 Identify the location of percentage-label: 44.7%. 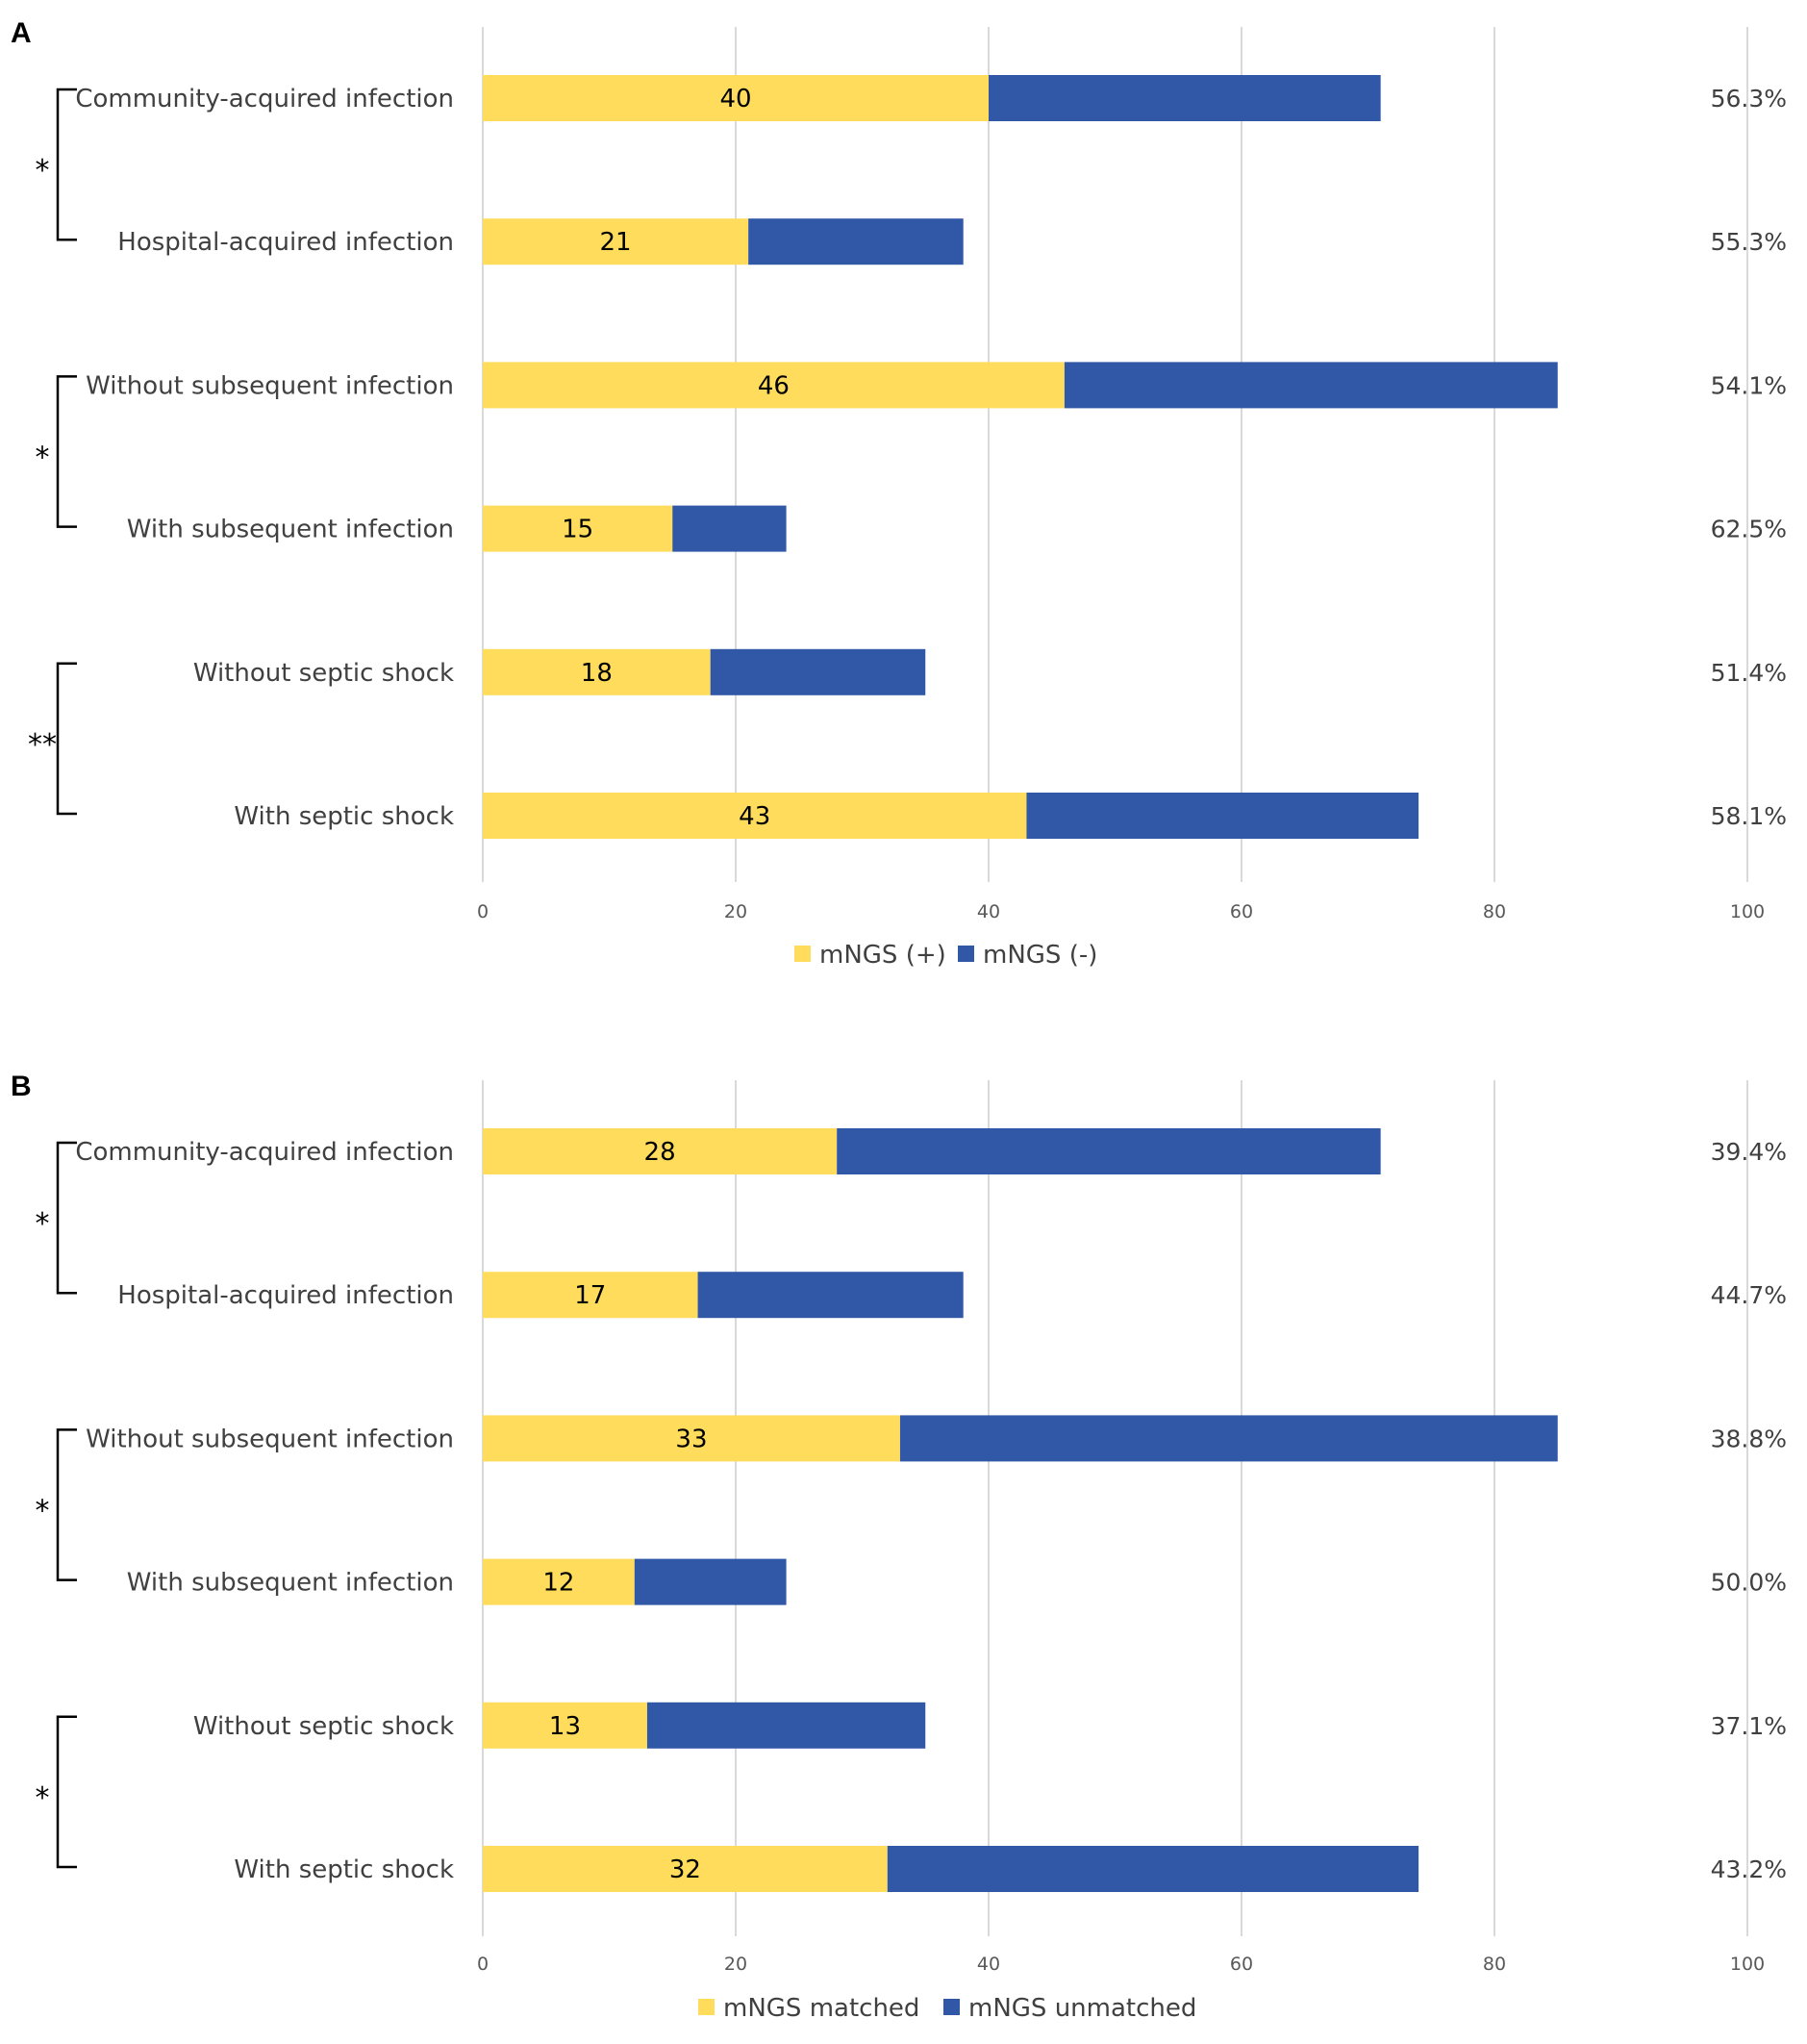
(1749, 1295).